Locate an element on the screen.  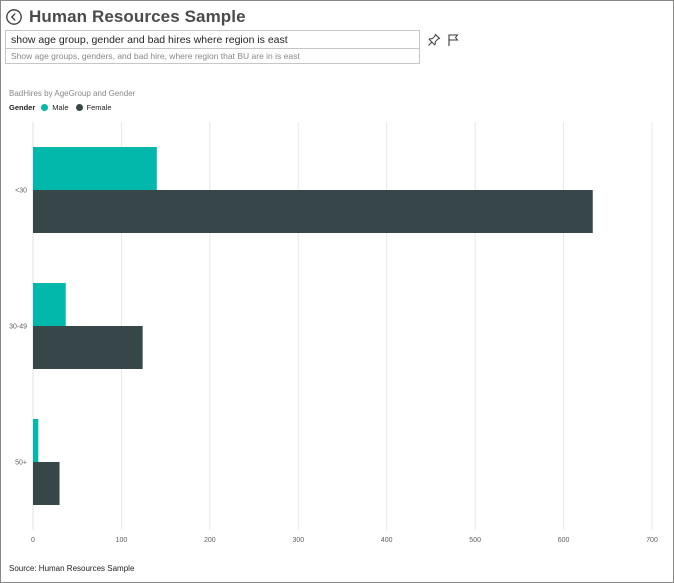
back-arrow-circle-icon is located at coordinates (14, 17).